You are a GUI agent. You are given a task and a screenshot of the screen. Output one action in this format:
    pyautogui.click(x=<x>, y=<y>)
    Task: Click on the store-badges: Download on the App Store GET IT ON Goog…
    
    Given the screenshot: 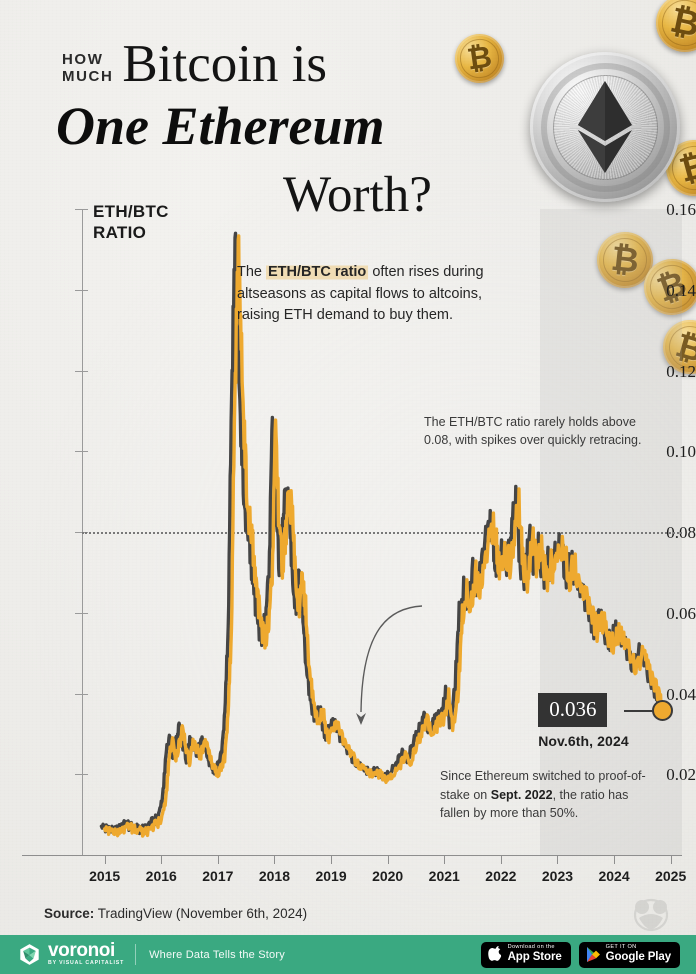 What is the action you would take?
    pyautogui.click(x=580, y=954)
    